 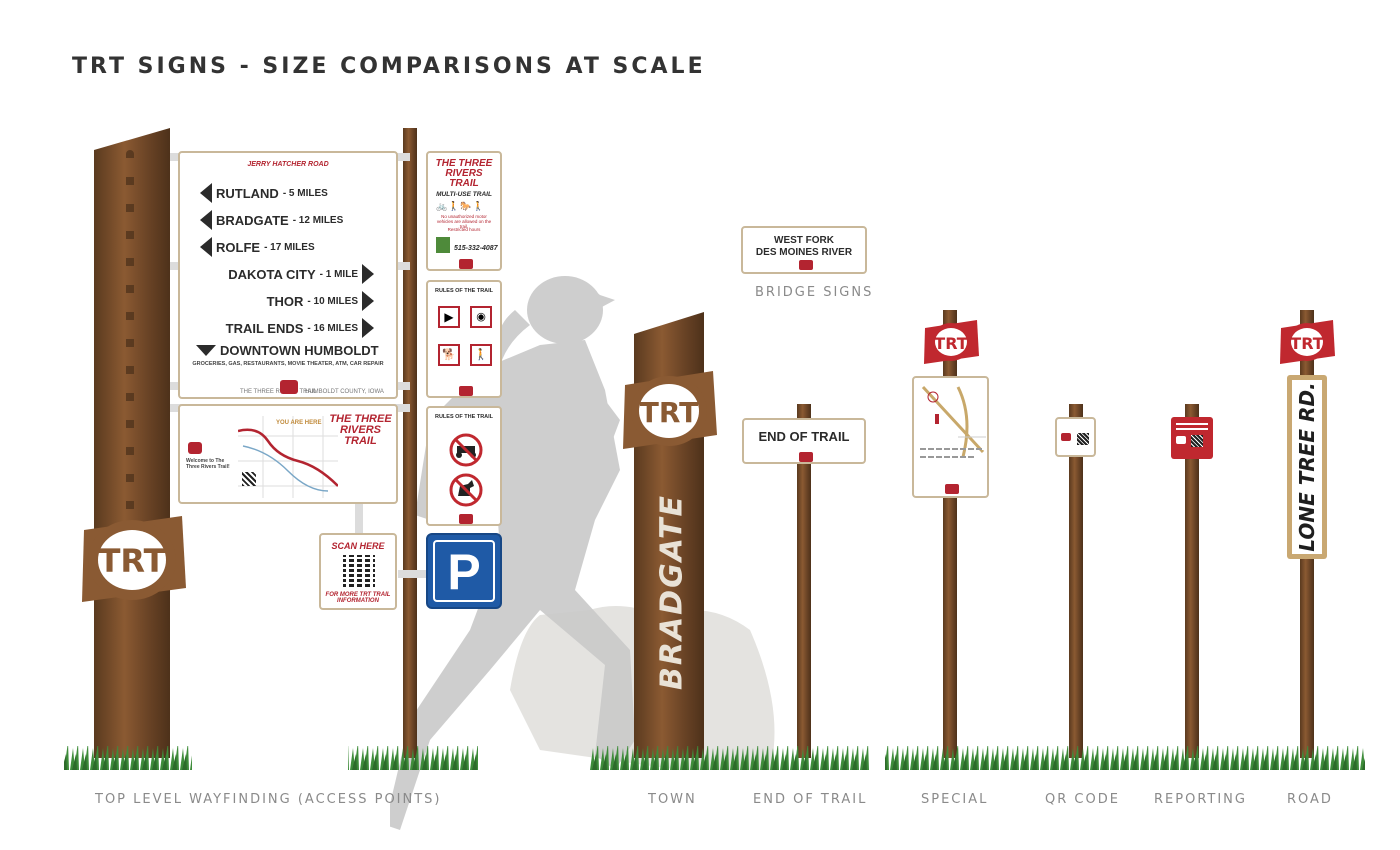 I want to click on reporting-post, so click(x=1192, y=581).